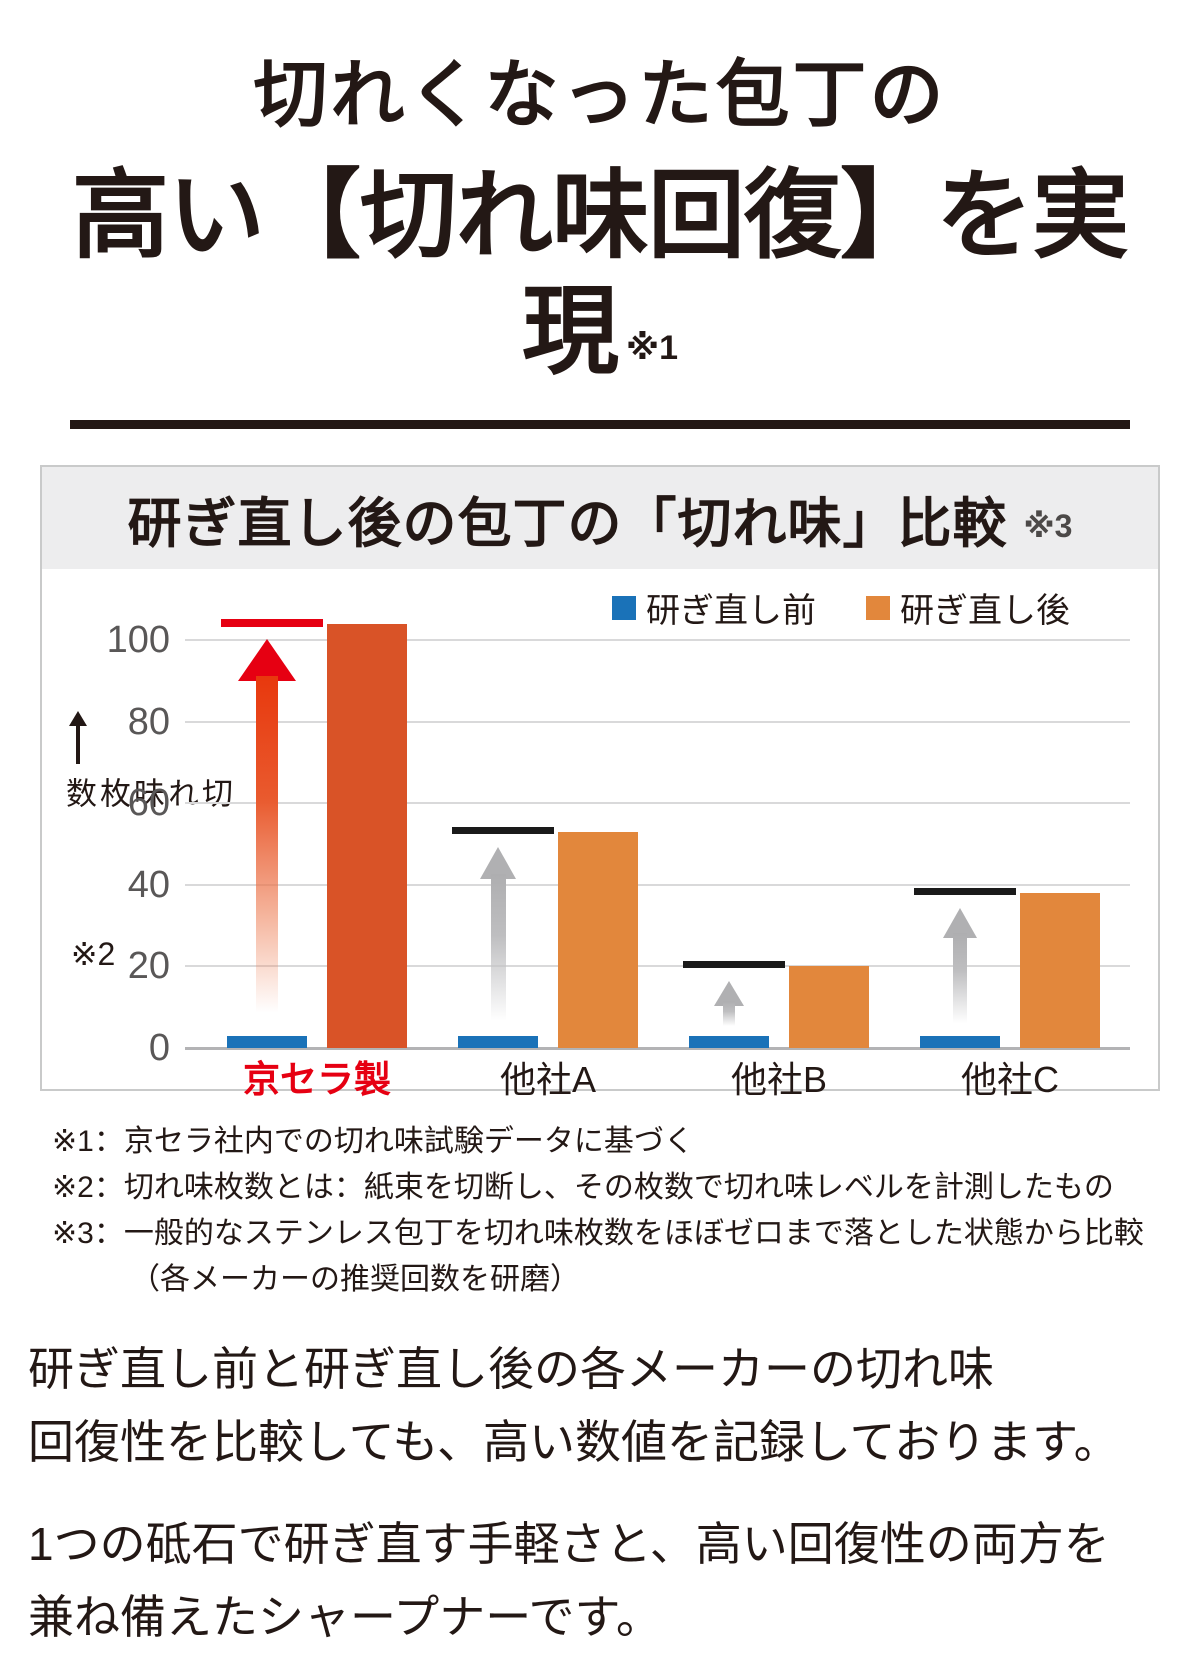 Image resolution: width=1200 pixels, height=1654 pixels. I want to click on x-axis-line, so click(657, 1049).